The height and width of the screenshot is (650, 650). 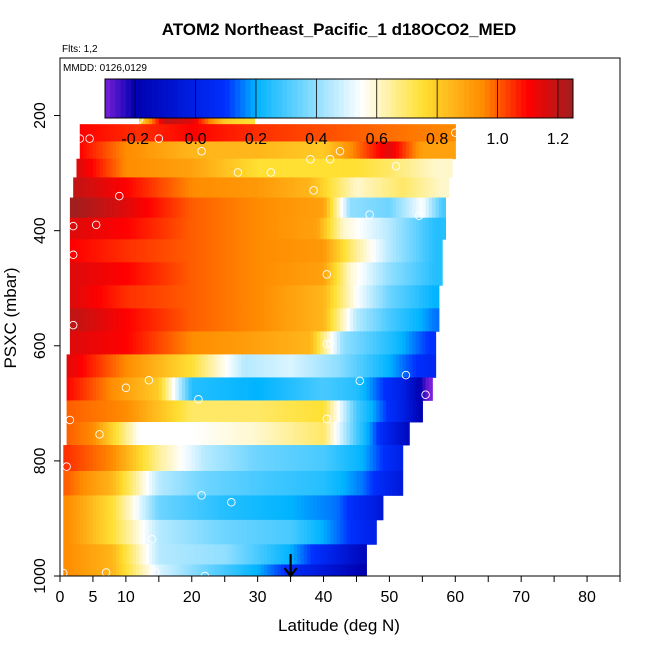 What do you see at coordinates (40, 230) in the screenshot?
I see `y-tick-label: 400` at bounding box center [40, 230].